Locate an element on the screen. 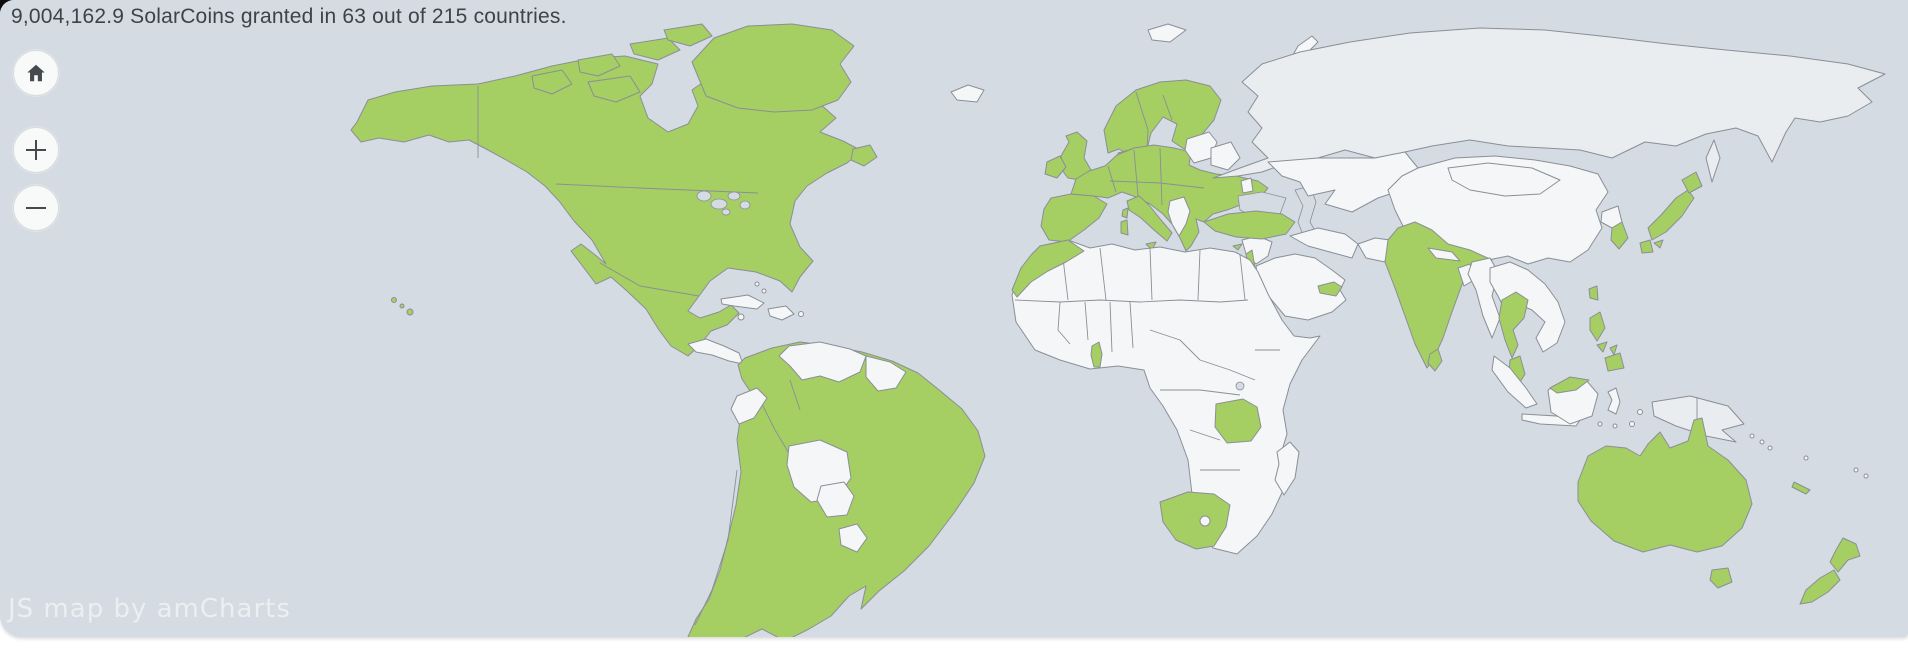  zoom-out-button is located at coordinates (36, 208).